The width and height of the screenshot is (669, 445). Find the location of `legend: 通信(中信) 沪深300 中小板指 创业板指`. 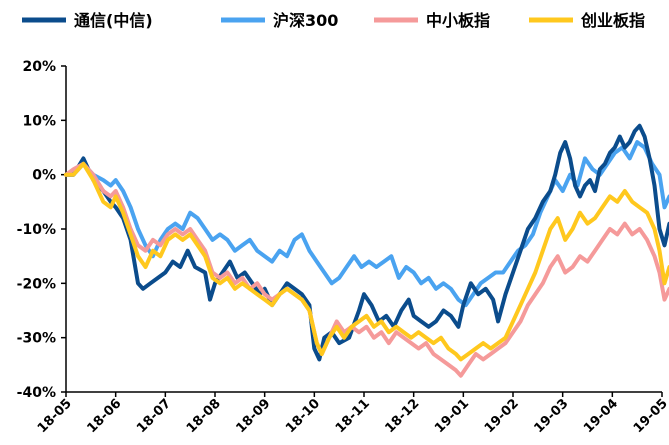

legend: 通信(中信) 沪深300 中小板指 创业板指 is located at coordinates (333, 20).